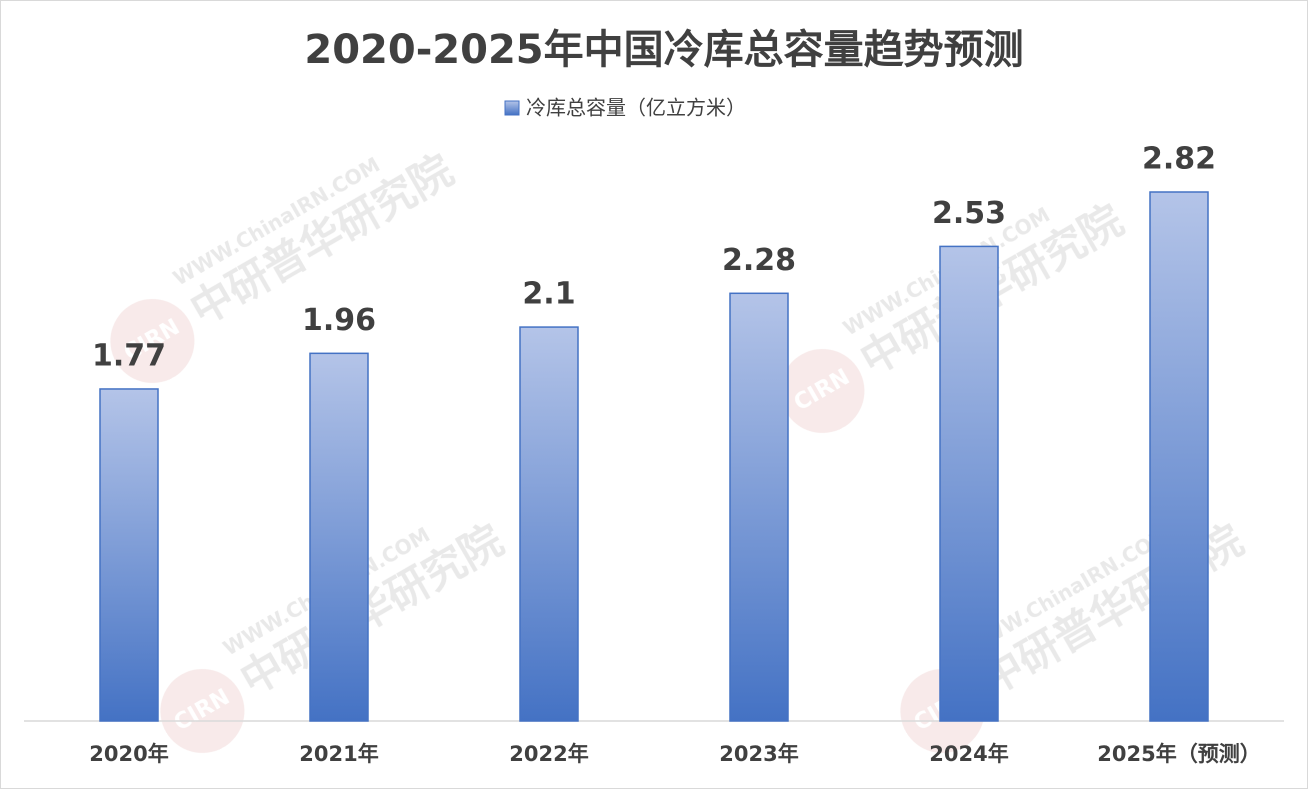 Image resolution: width=1308 pixels, height=789 pixels. What do you see at coordinates (759, 260) in the screenshot?
I see `value-label: 2.28` at bounding box center [759, 260].